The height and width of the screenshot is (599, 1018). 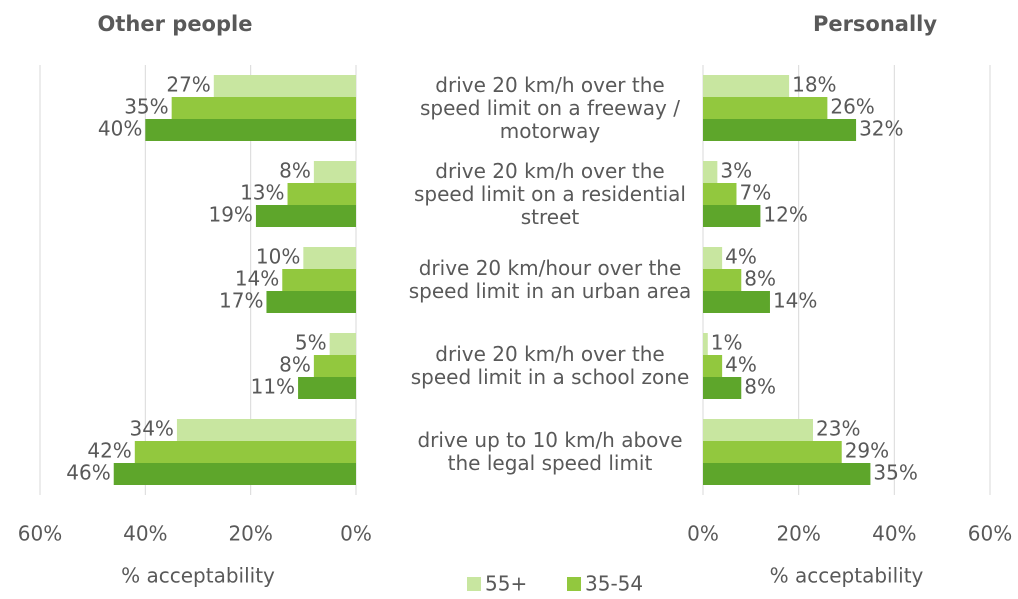 What do you see at coordinates (852, 107) in the screenshot?
I see `data-label: 26%` at bounding box center [852, 107].